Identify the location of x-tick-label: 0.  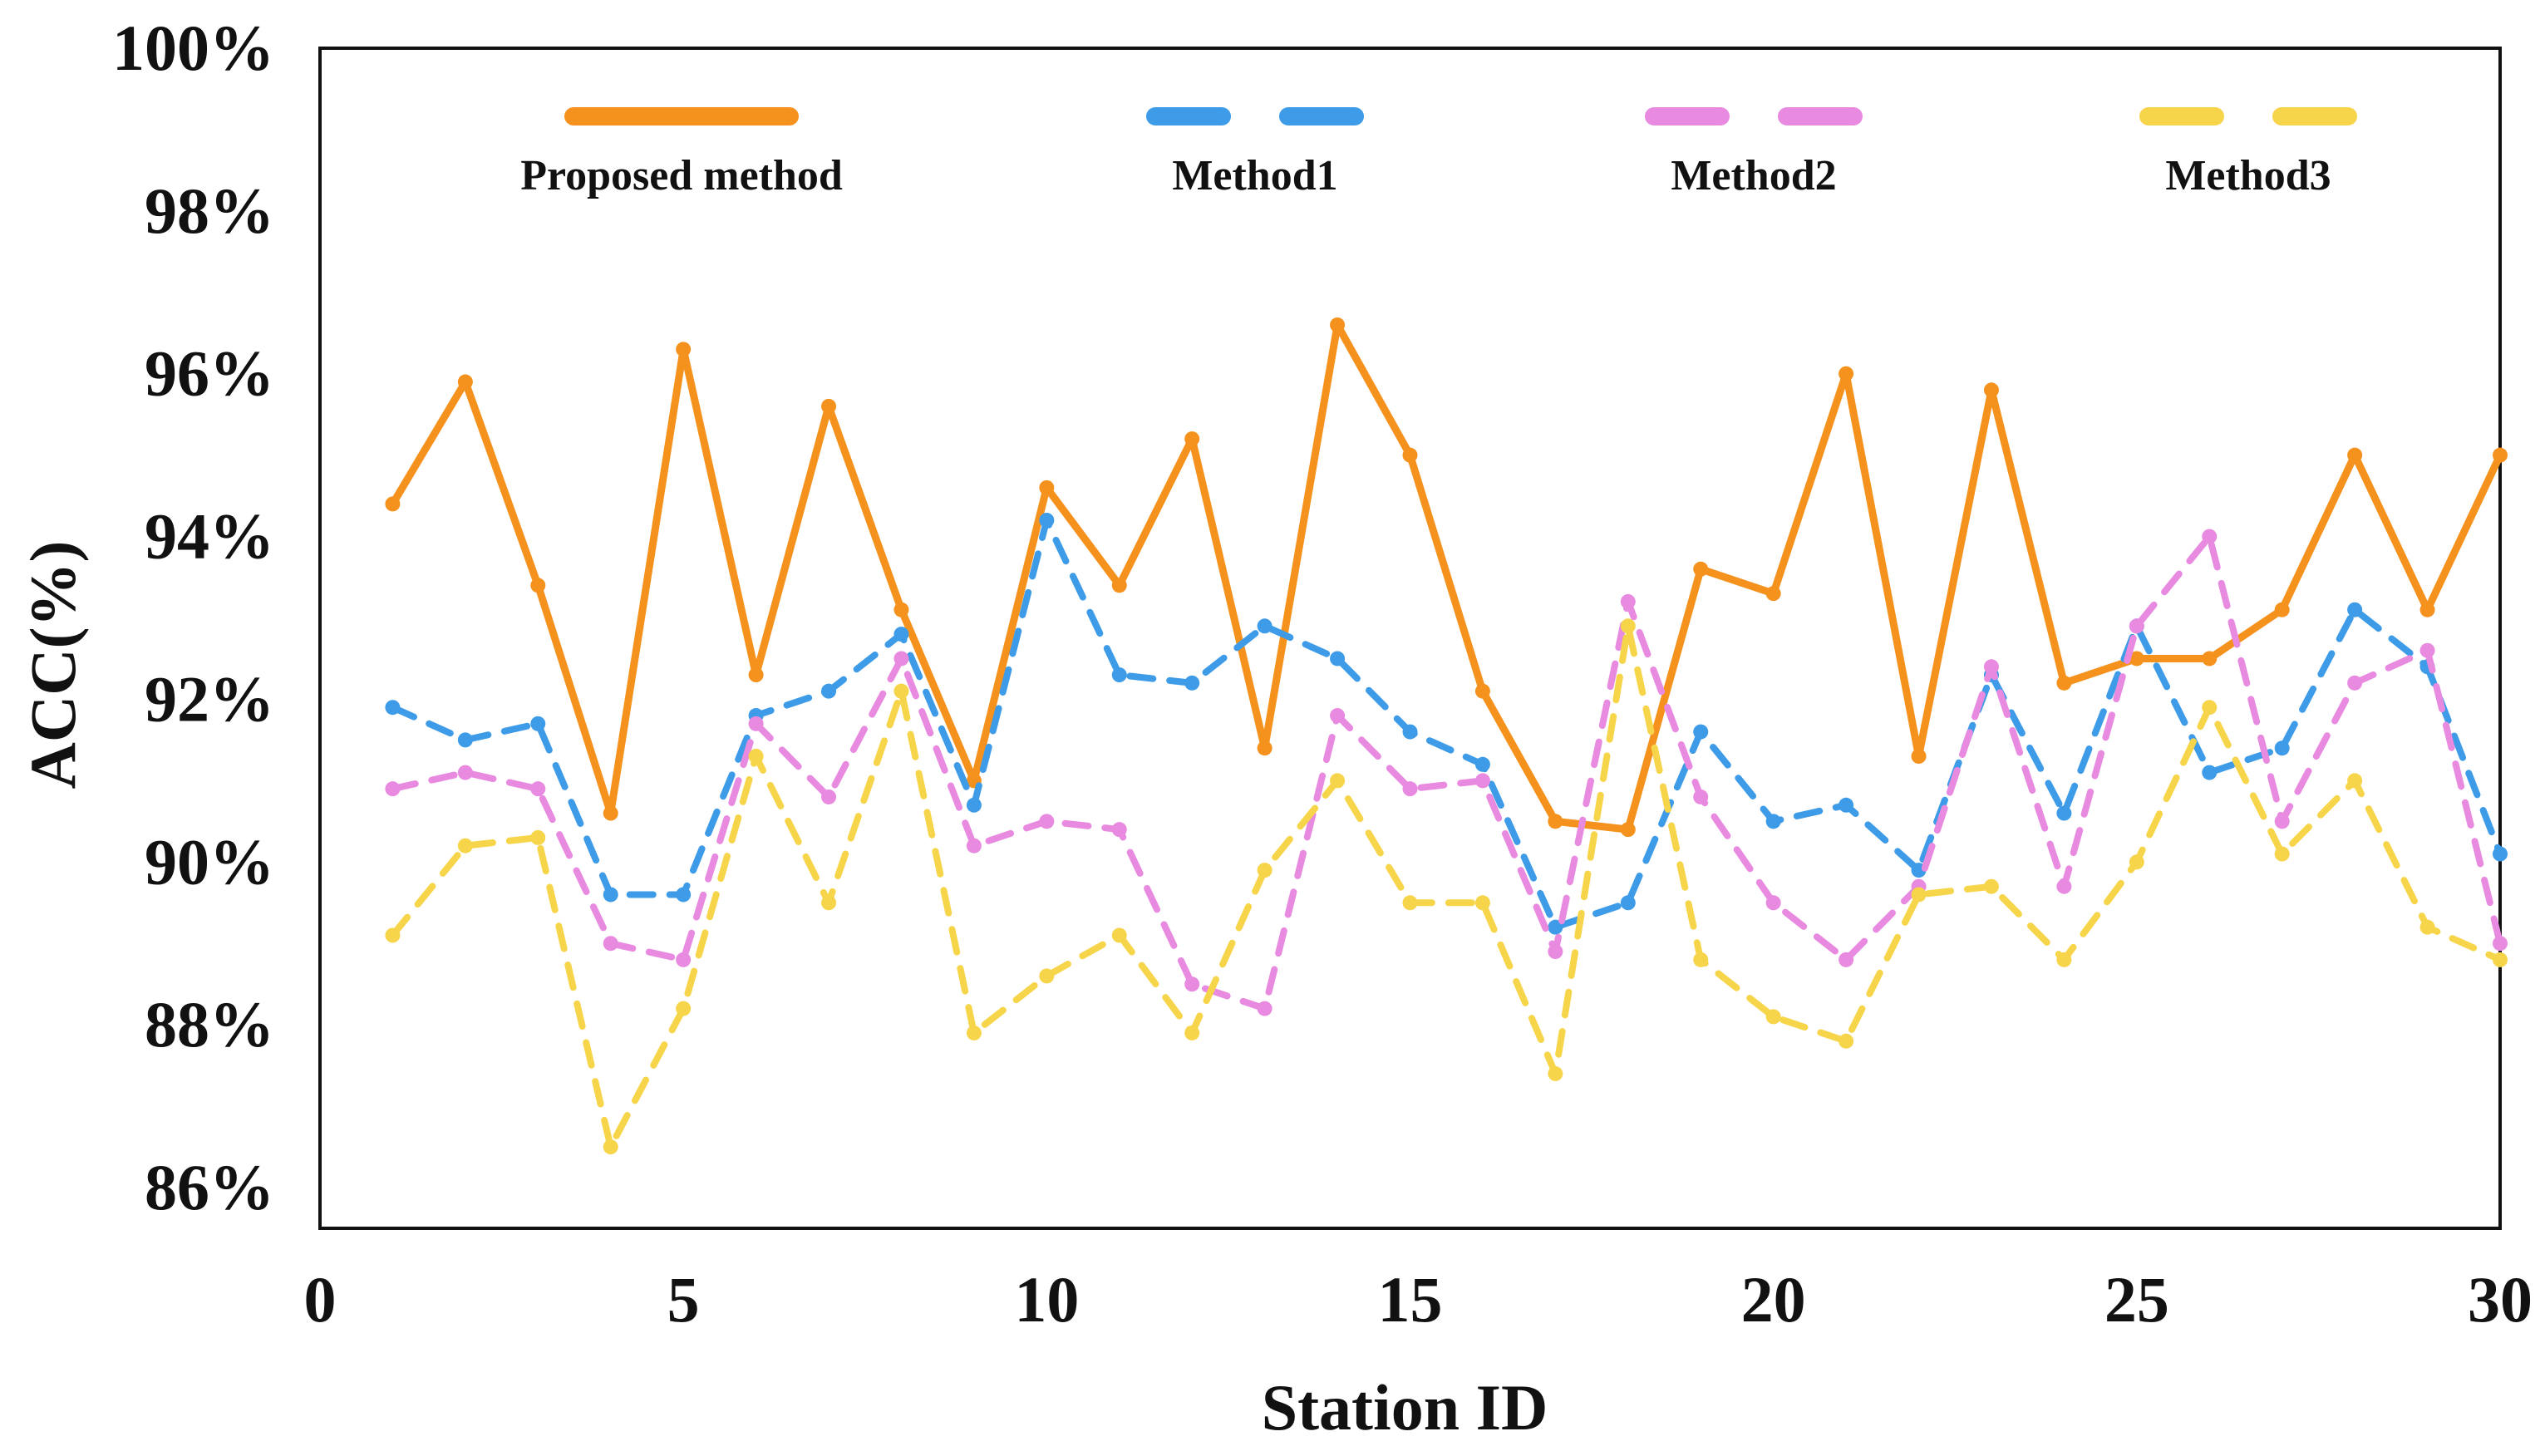
(320, 1299).